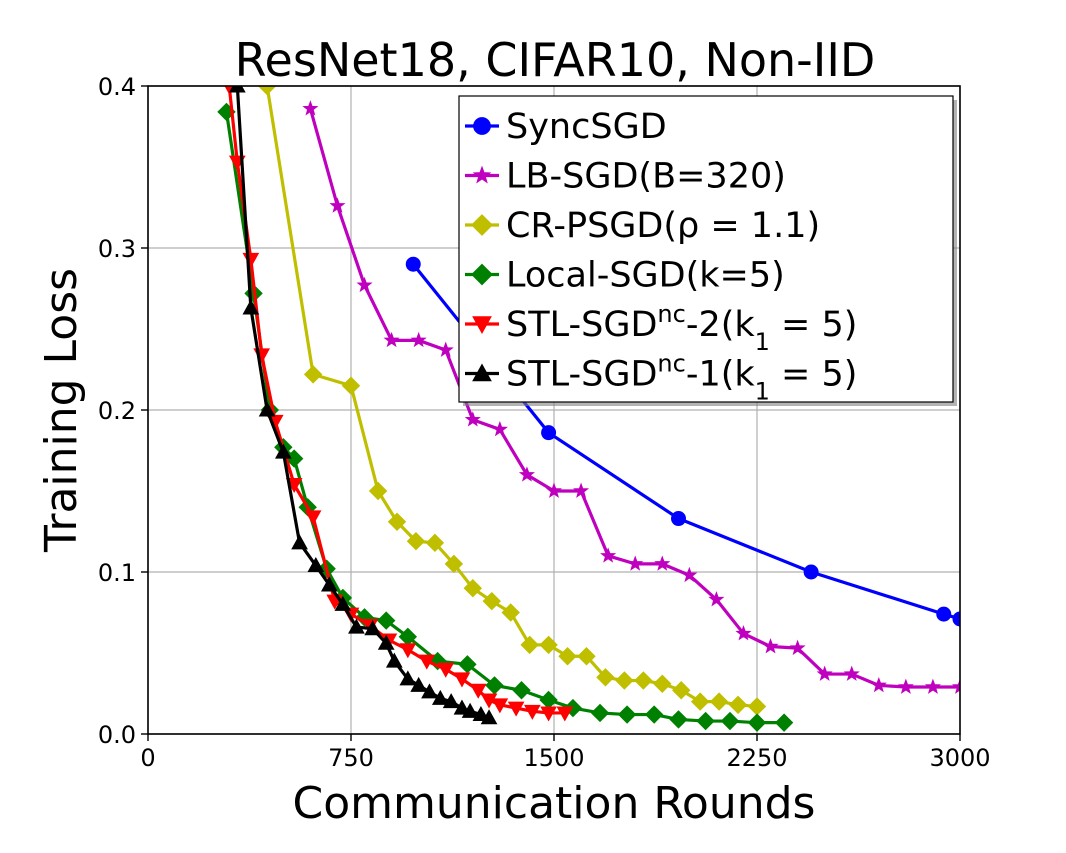 The image size is (1066, 853). I want to click on legend-entry: LB-SGD(B=320), so click(625, 177).